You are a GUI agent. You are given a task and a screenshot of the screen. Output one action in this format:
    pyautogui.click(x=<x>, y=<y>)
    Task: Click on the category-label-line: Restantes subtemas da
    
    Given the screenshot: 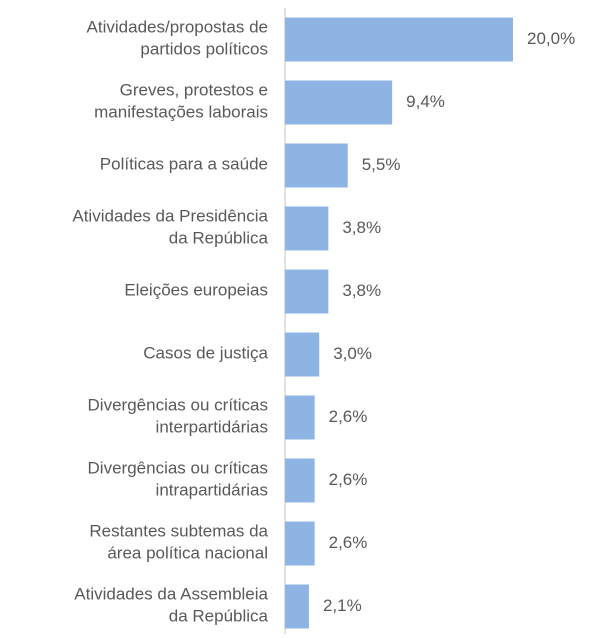 What is the action you would take?
    pyautogui.click(x=178, y=531)
    